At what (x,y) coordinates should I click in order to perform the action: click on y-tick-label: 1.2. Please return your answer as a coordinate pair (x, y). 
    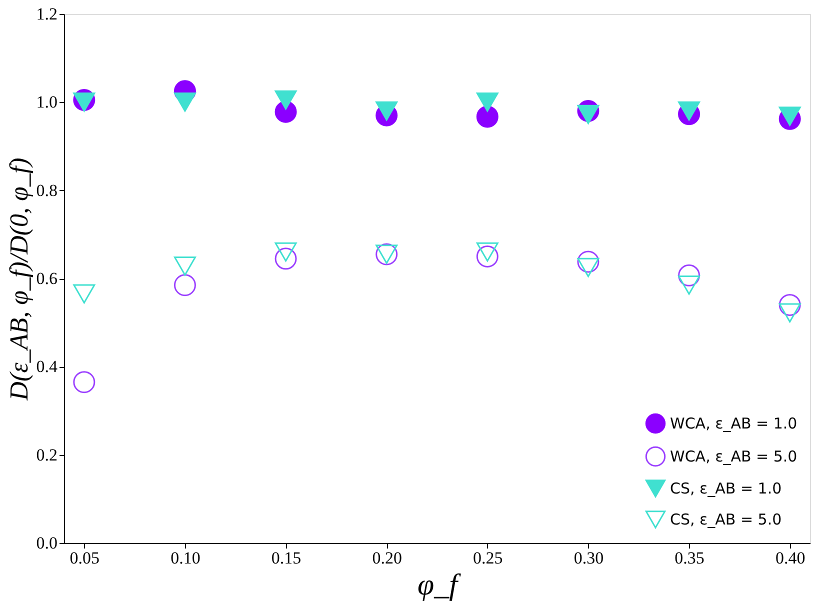
    Looking at the image, I should click on (47, 14).